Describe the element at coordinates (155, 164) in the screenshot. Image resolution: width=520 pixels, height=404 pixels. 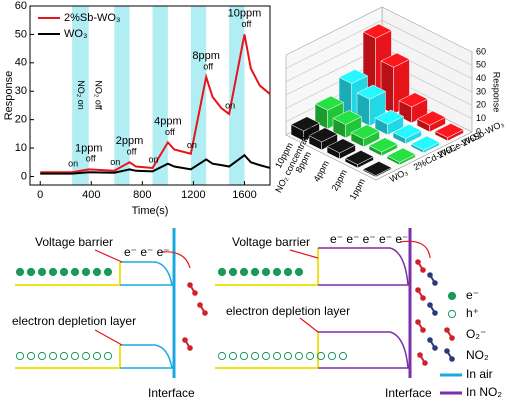
I see `series-line` at that location.